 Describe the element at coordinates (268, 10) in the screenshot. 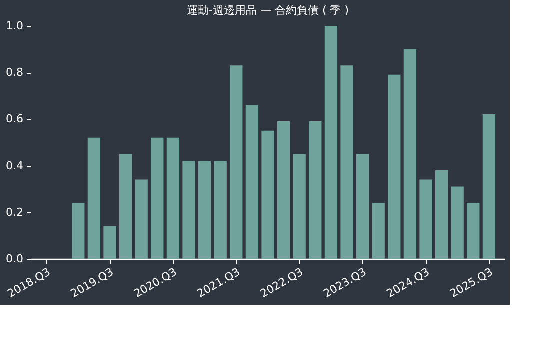

I see `chart-title: 運動-週邊用品 — 合約負債 ( 季 )` at that location.